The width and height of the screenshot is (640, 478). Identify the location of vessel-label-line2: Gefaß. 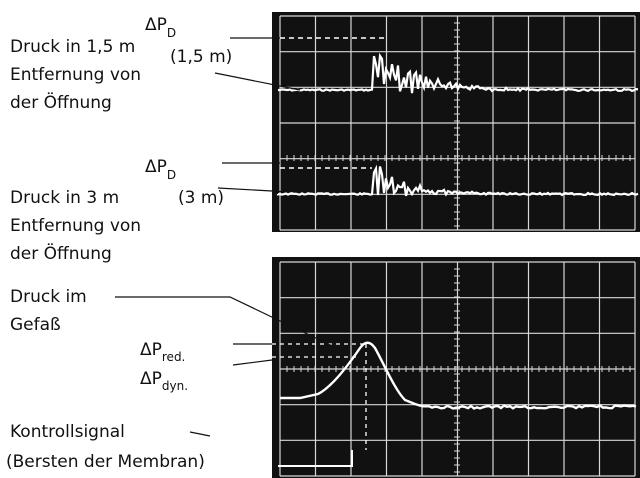
(35, 325).